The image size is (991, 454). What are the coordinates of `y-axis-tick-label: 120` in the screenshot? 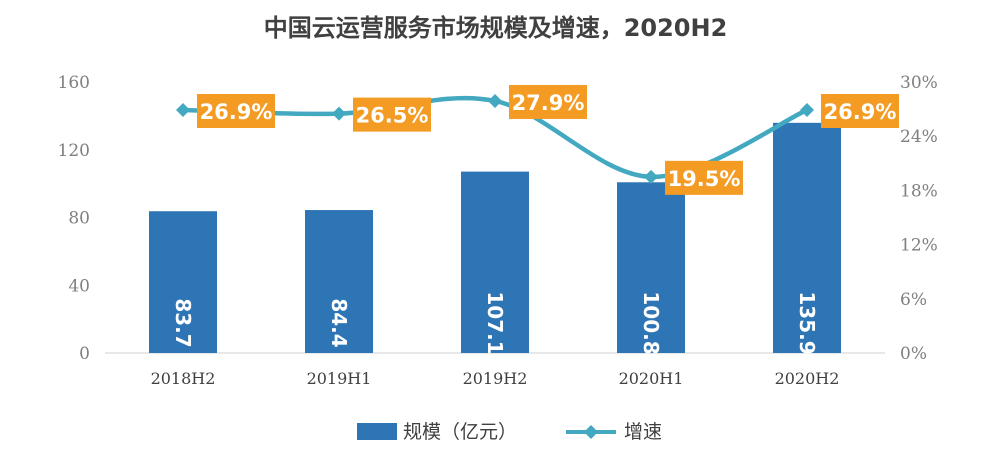 It's located at (74, 151).